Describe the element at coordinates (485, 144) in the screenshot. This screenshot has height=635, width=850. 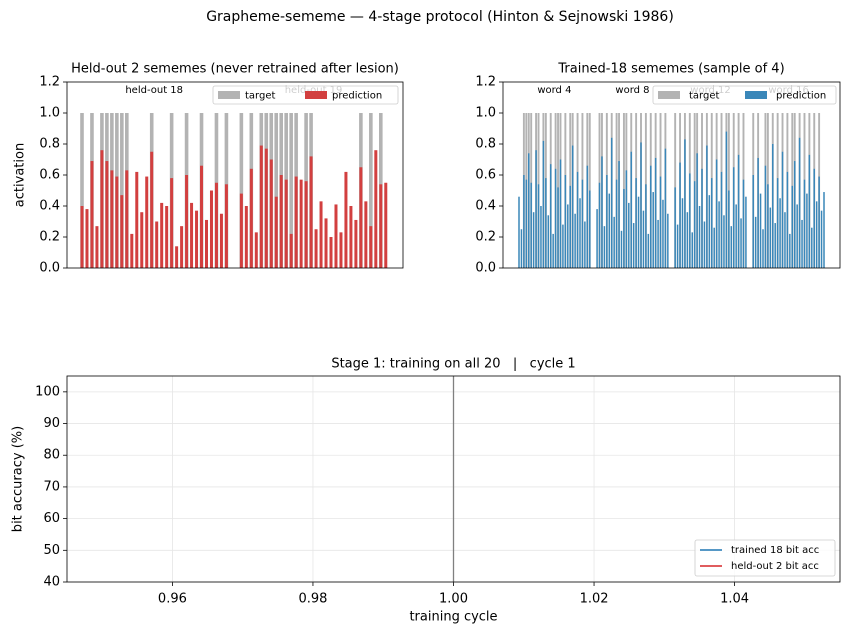
I see `y-tick-label: 0.8` at that location.